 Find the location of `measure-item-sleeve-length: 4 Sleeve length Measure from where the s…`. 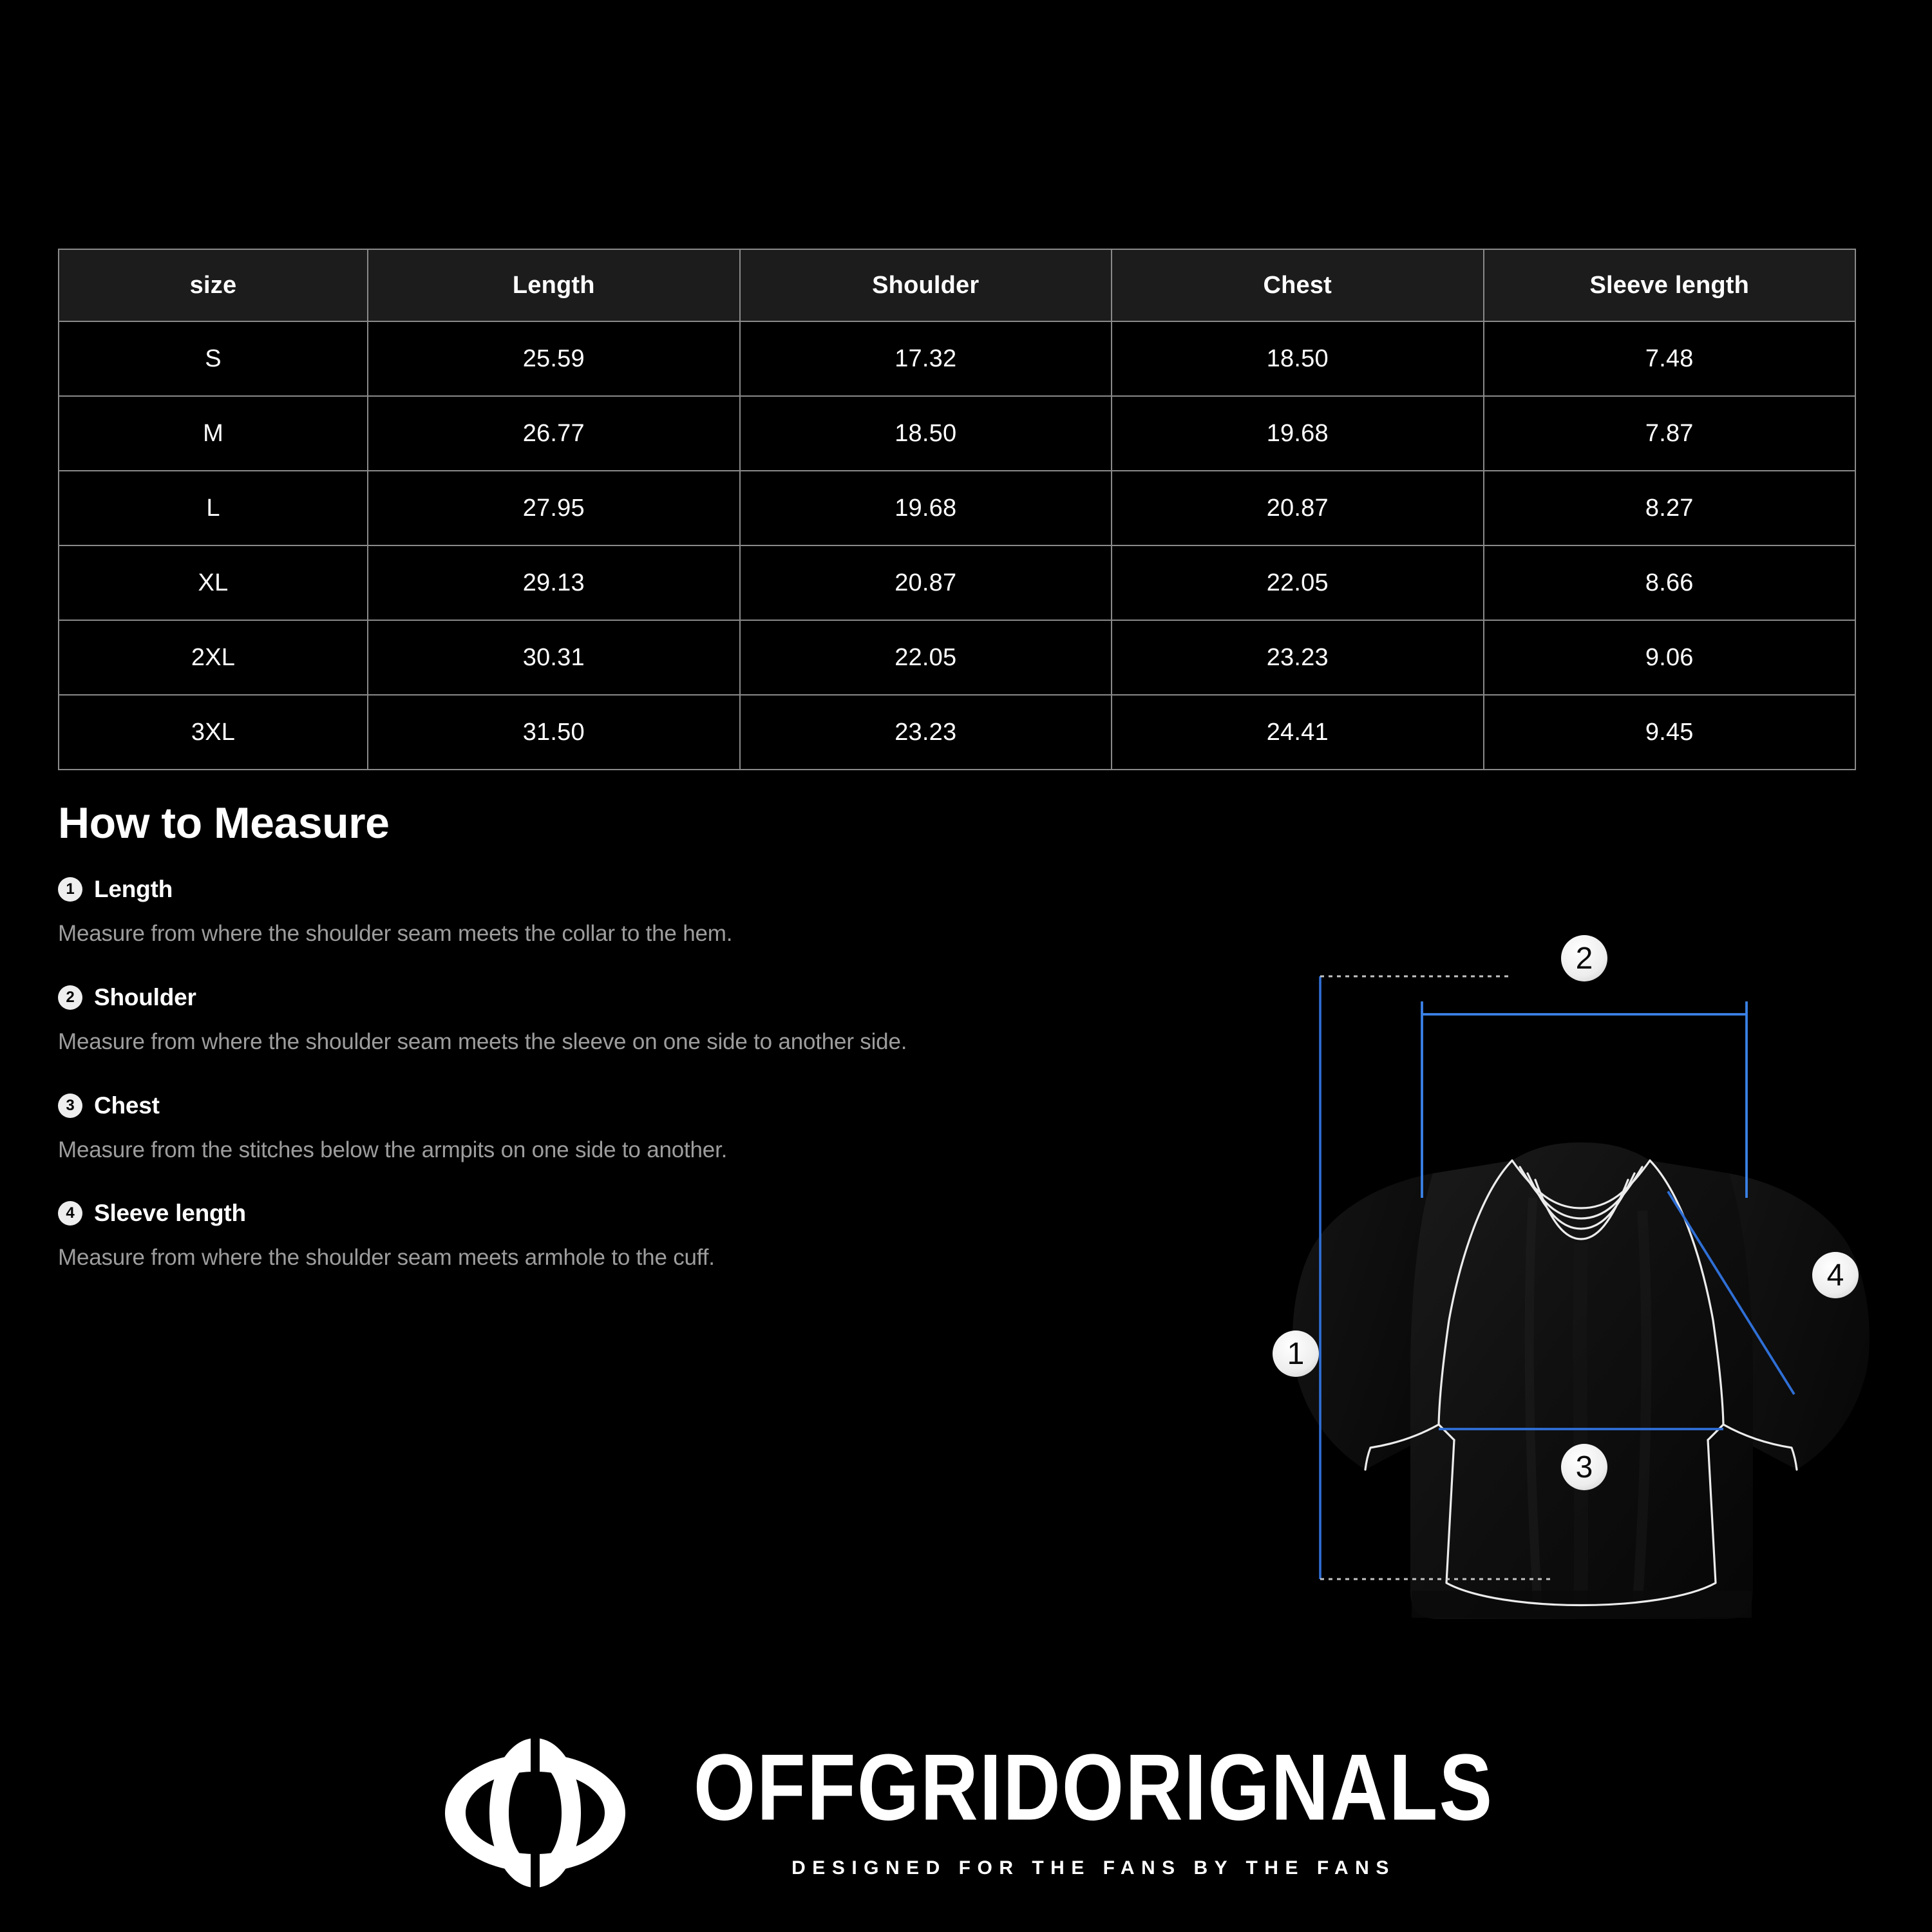

measure-item-sleeve-length: 4 Sleeve length Measure from where the s… is located at coordinates (644, 1236).